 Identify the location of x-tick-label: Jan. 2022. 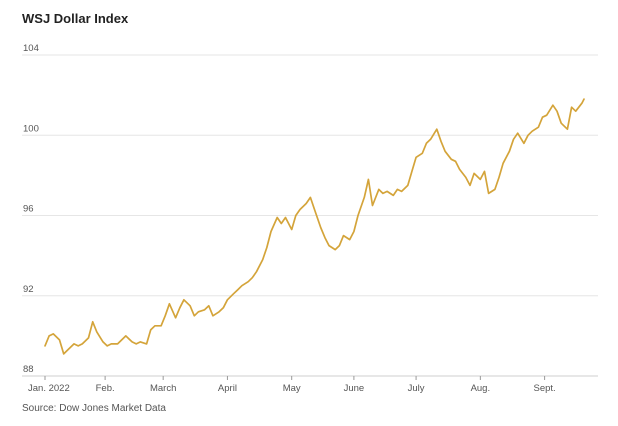
(49, 388).